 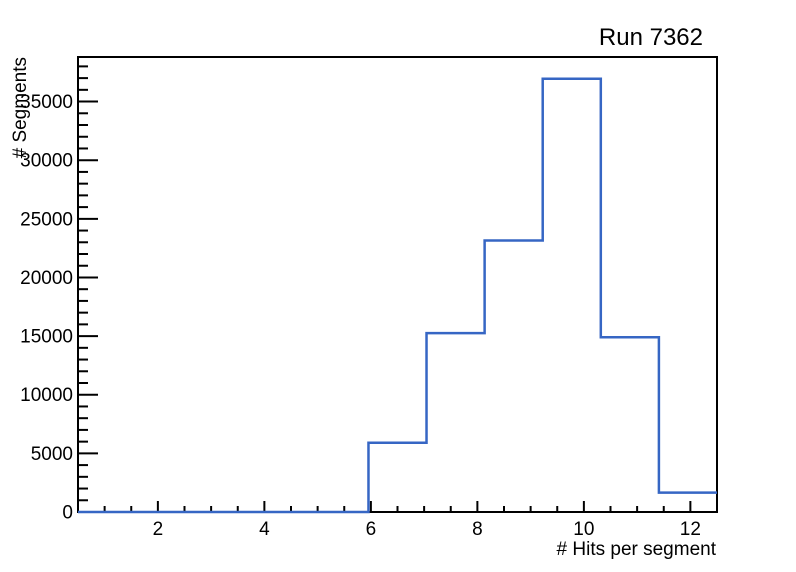 What do you see at coordinates (583, 529) in the screenshot?
I see `x-tick-label: 10` at bounding box center [583, 529].